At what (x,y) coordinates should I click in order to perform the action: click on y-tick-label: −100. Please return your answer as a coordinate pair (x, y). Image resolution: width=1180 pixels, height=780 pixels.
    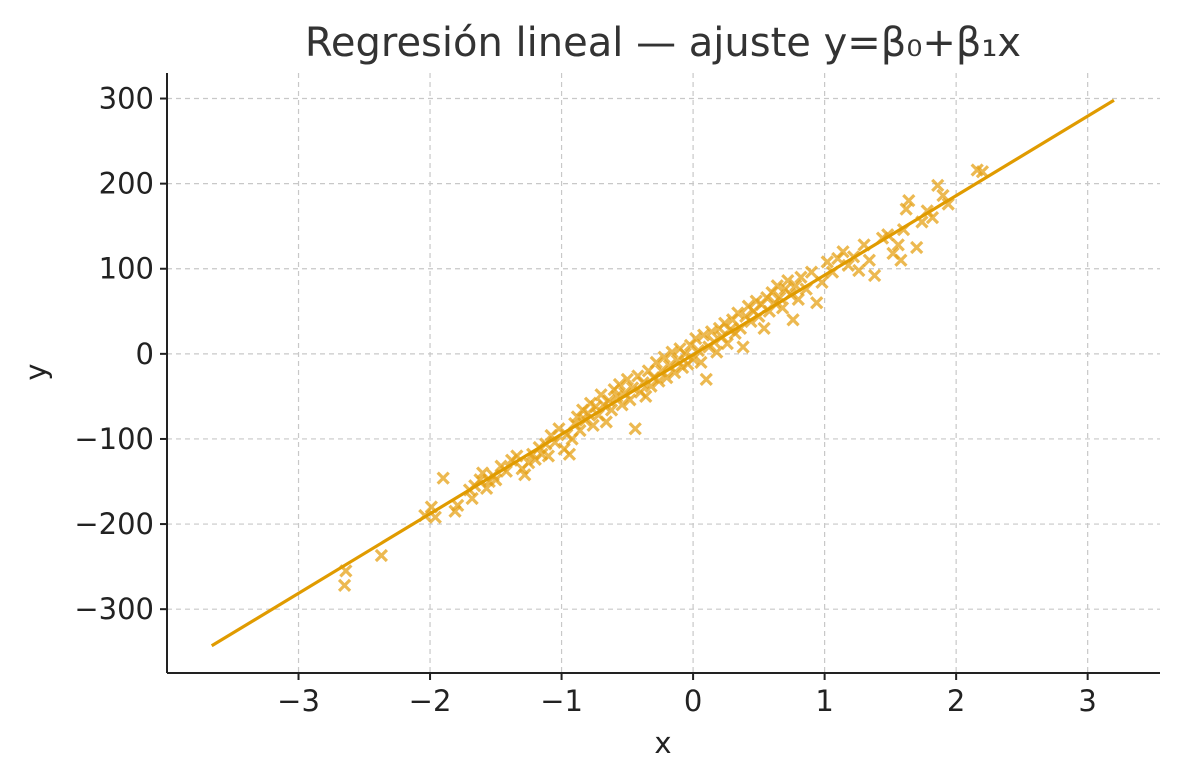
    Looking at the image, I should click on (114, 439).